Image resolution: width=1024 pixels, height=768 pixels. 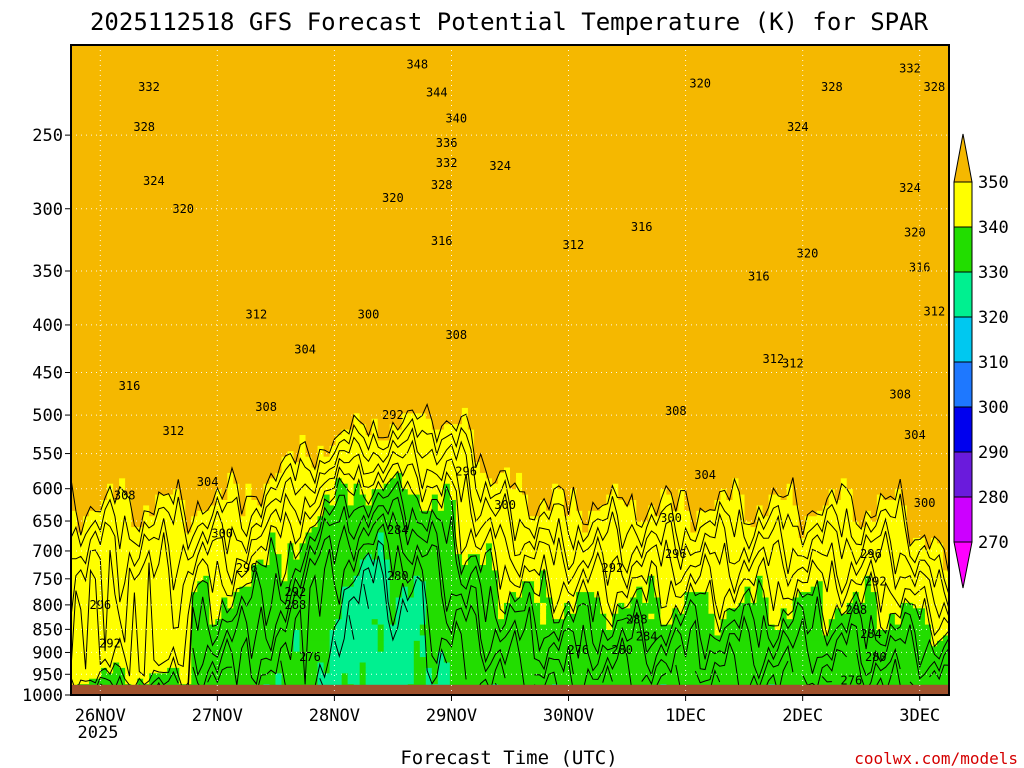 What do you see at coordinates (993, 498) in the screenshot?
I see `colorbar-label: 280` at bounding box center [993, 498].